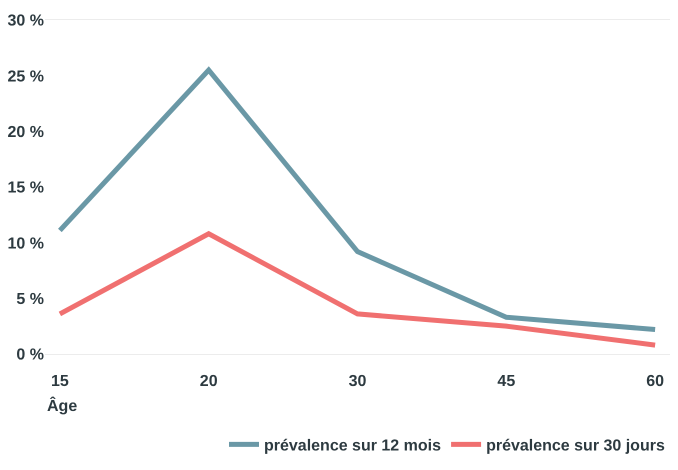  Describe the element at coordinates (506, 381) in the screenshot. I see `x-tick-label: 45` at that location.